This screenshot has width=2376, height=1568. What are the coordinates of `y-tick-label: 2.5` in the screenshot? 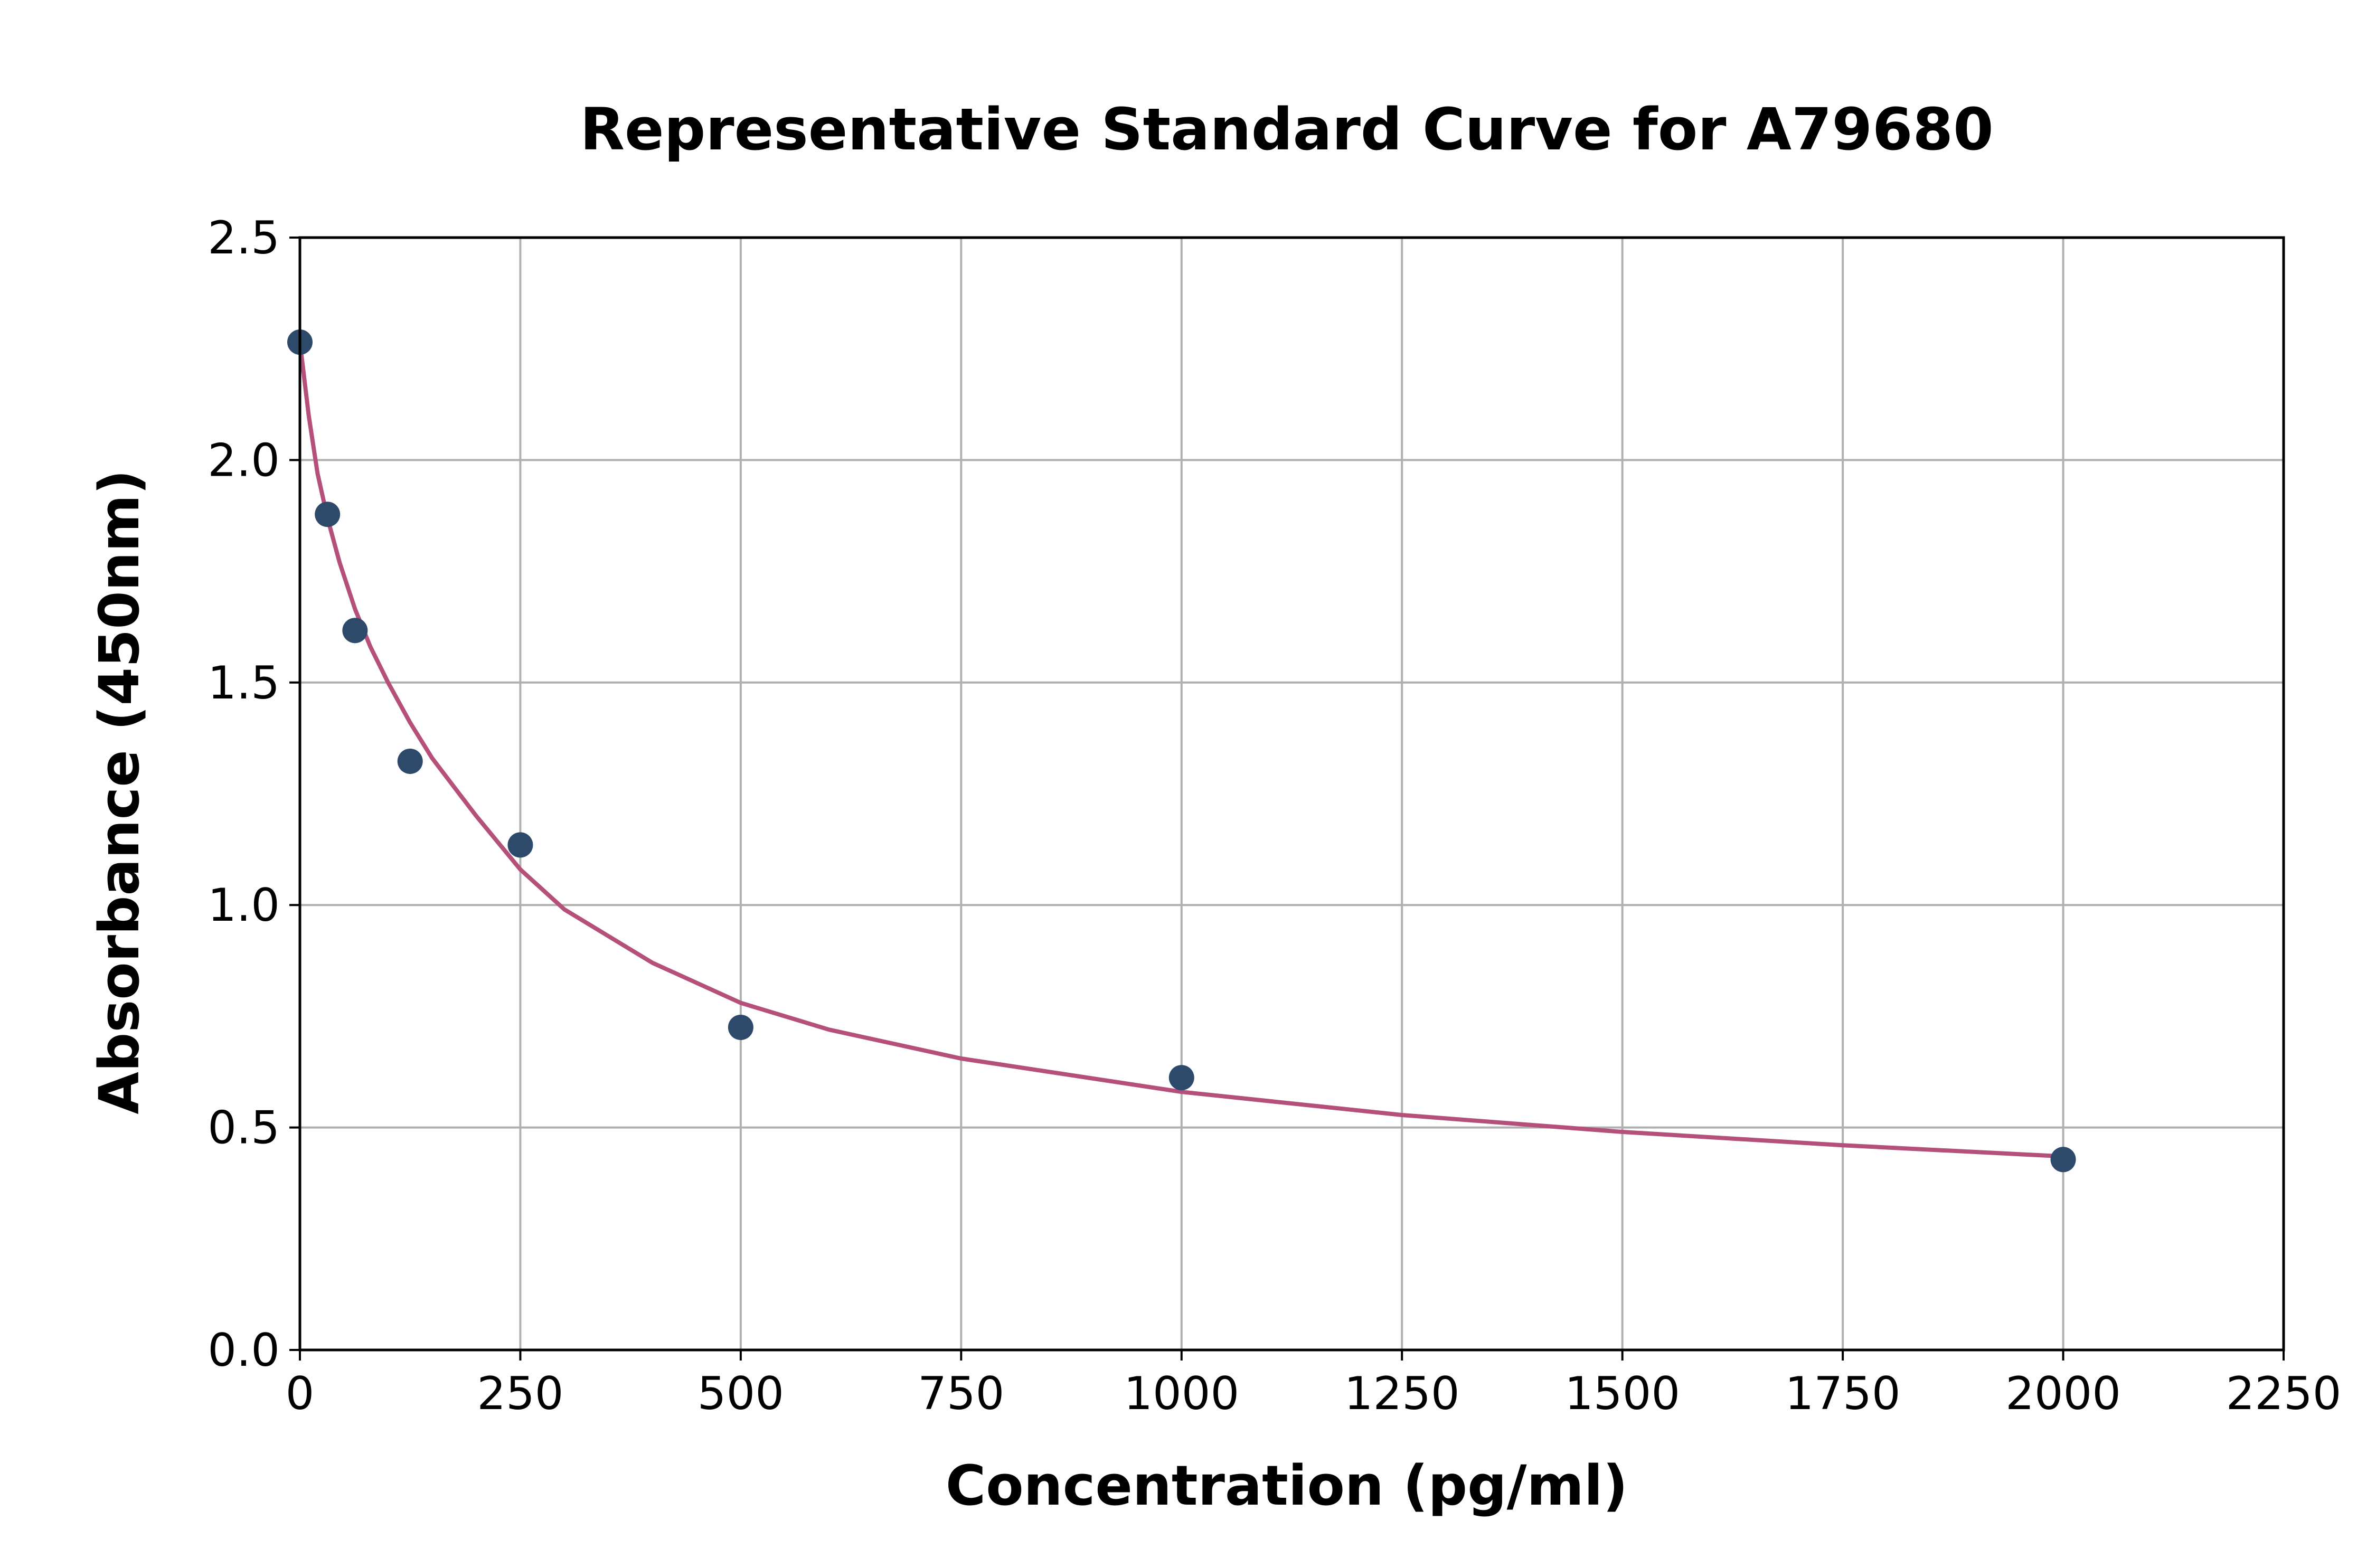 It's located at (244, 238).